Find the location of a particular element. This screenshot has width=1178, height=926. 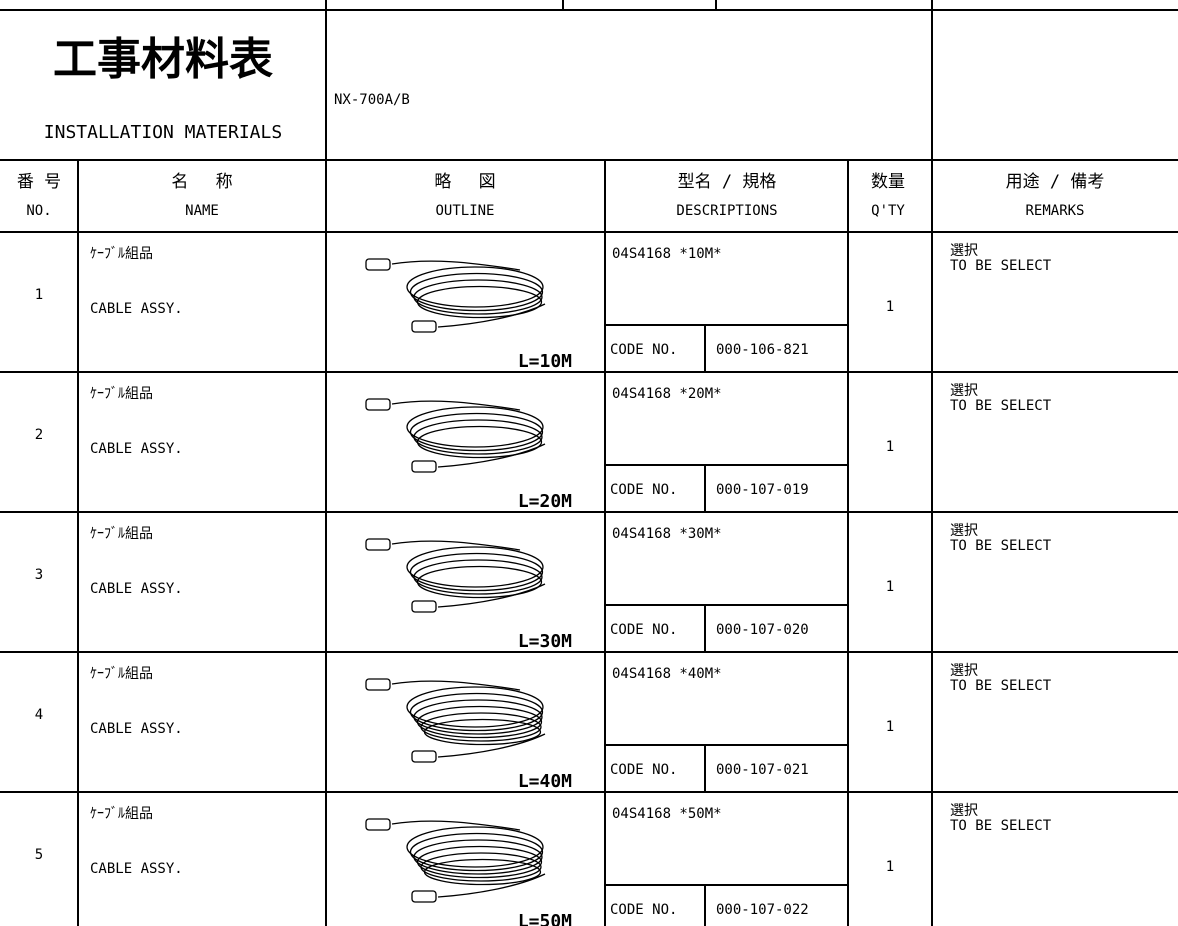

description: 04S4168 *20M* is located at coordinates (667, 394).